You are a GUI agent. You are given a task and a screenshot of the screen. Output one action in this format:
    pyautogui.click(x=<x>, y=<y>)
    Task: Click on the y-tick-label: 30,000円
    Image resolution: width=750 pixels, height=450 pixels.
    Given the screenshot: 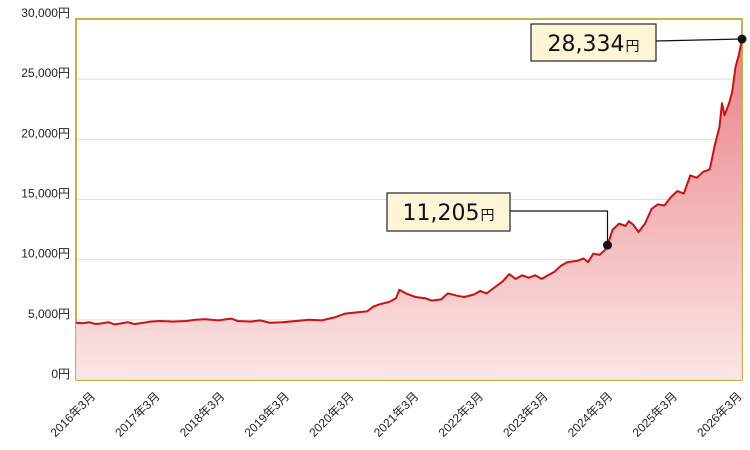 What is the action you would take?
    pyautogui.click(x=45, y=13)
    